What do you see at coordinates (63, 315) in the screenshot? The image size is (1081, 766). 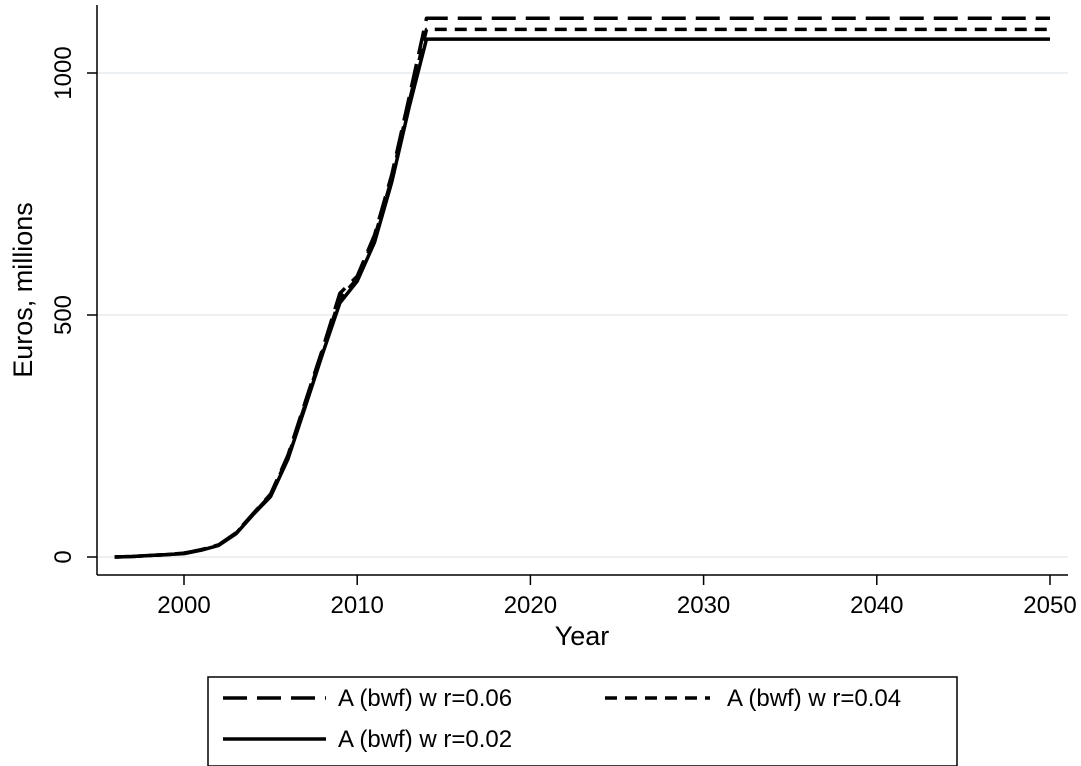 I see `y-tick-label: 500` at bounding box center [63, 315].